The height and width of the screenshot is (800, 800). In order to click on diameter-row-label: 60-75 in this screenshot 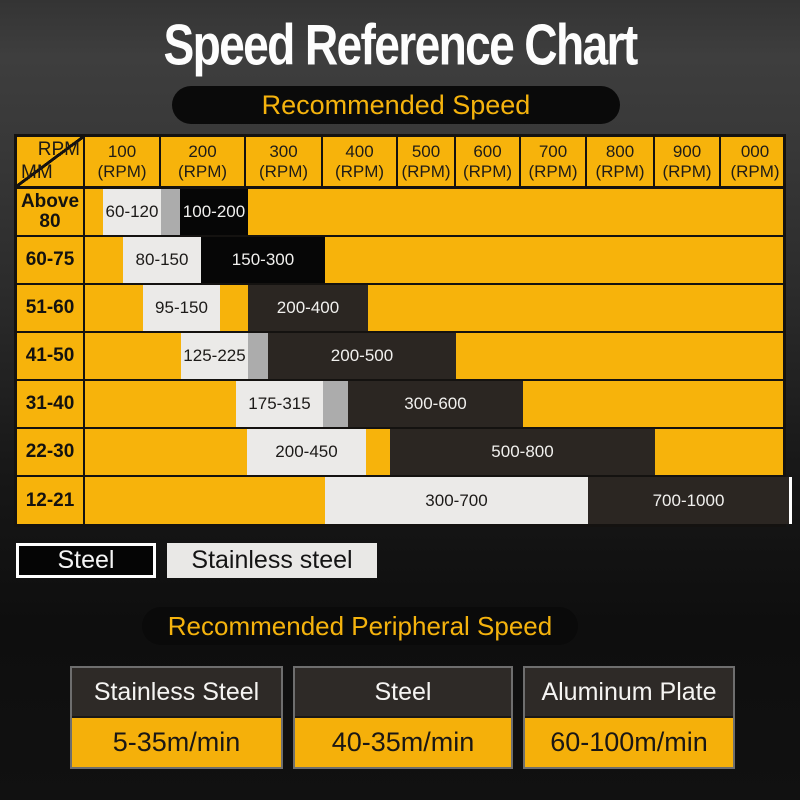, I will do `click(51, 260)`.